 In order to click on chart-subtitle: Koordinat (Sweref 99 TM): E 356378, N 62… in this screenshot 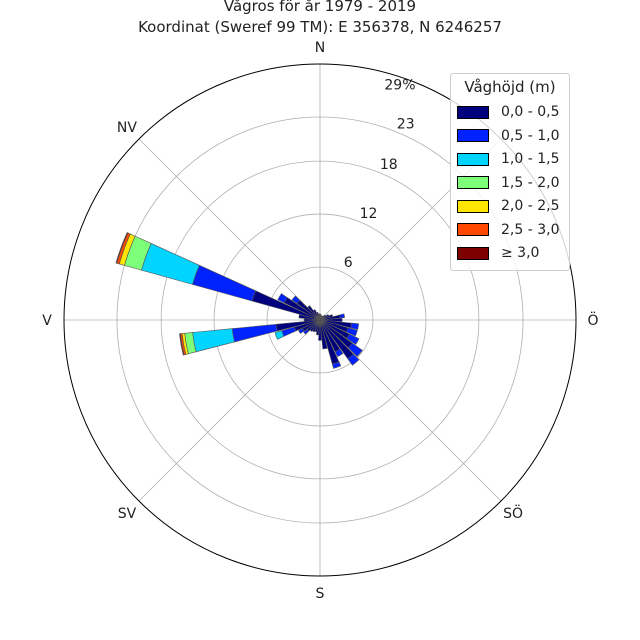, I will do `click(320, 27)`.